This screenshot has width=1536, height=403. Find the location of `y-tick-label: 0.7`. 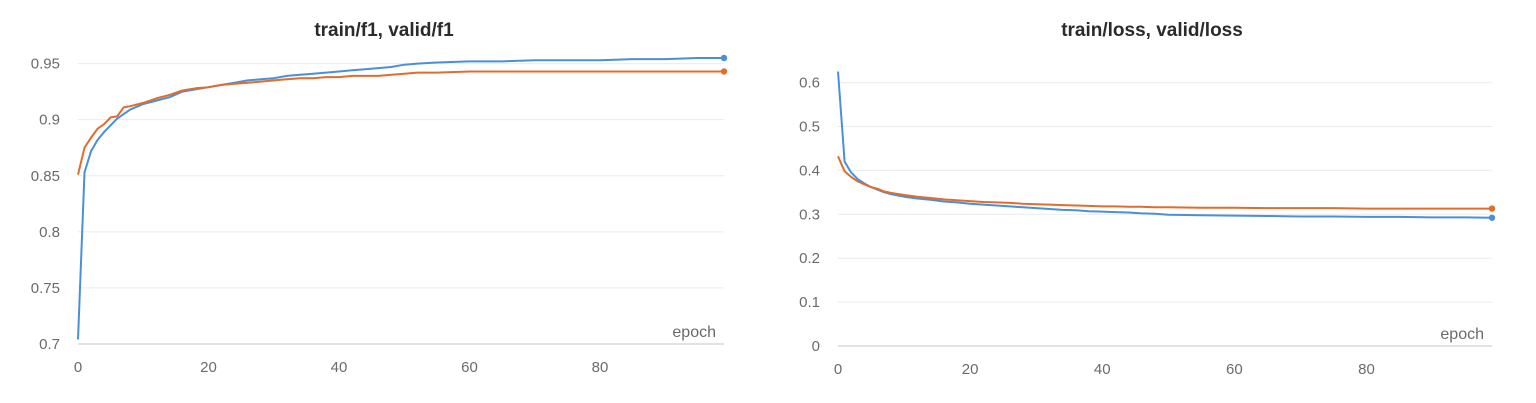

y-tick-label: 0.7 is located at coordinates (49, 344).